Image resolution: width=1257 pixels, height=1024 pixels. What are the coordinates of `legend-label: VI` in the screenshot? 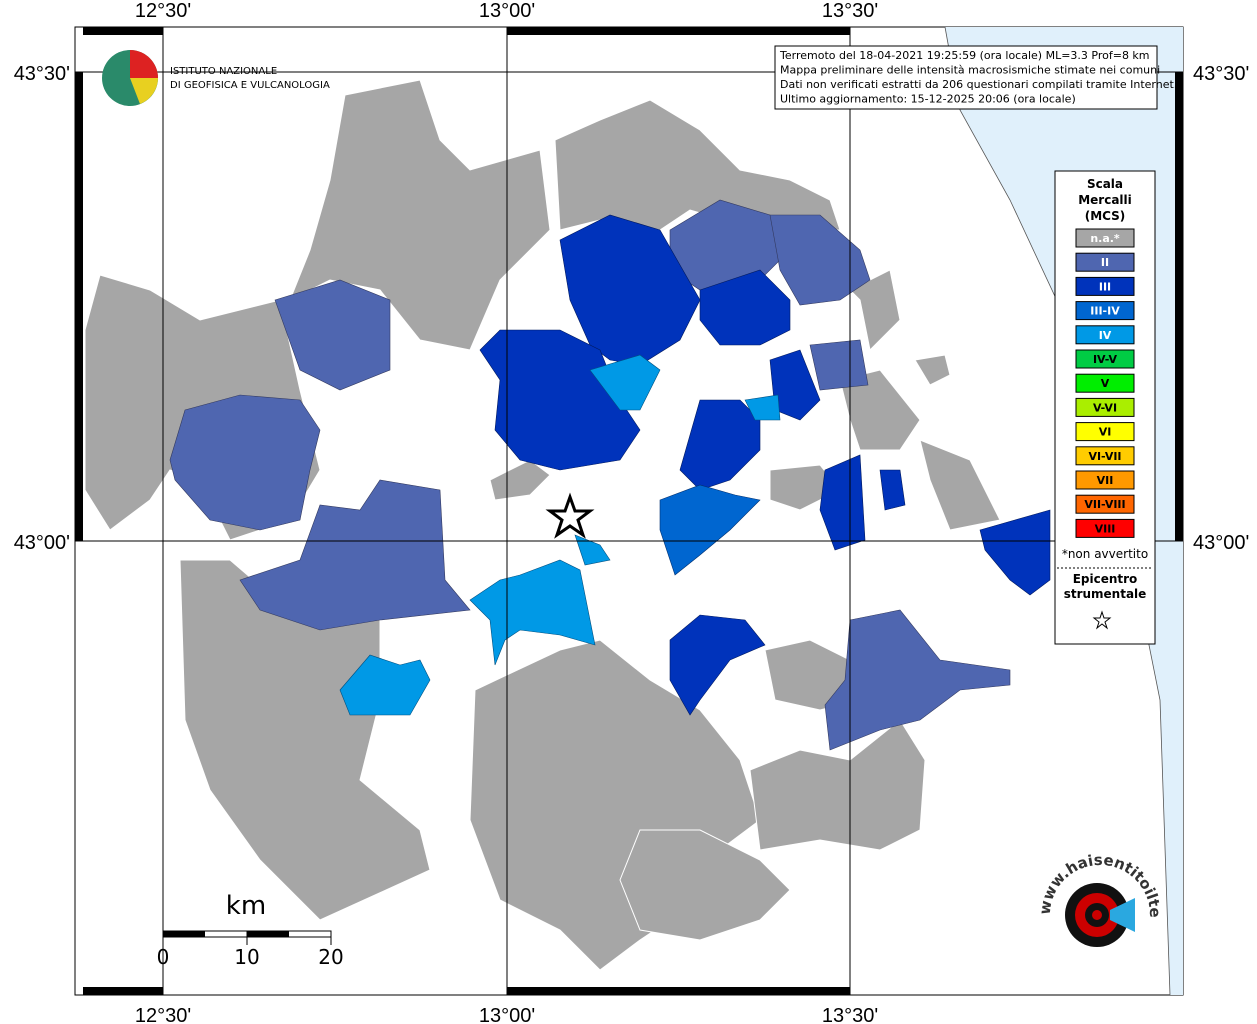 It's located at (1105, 432).